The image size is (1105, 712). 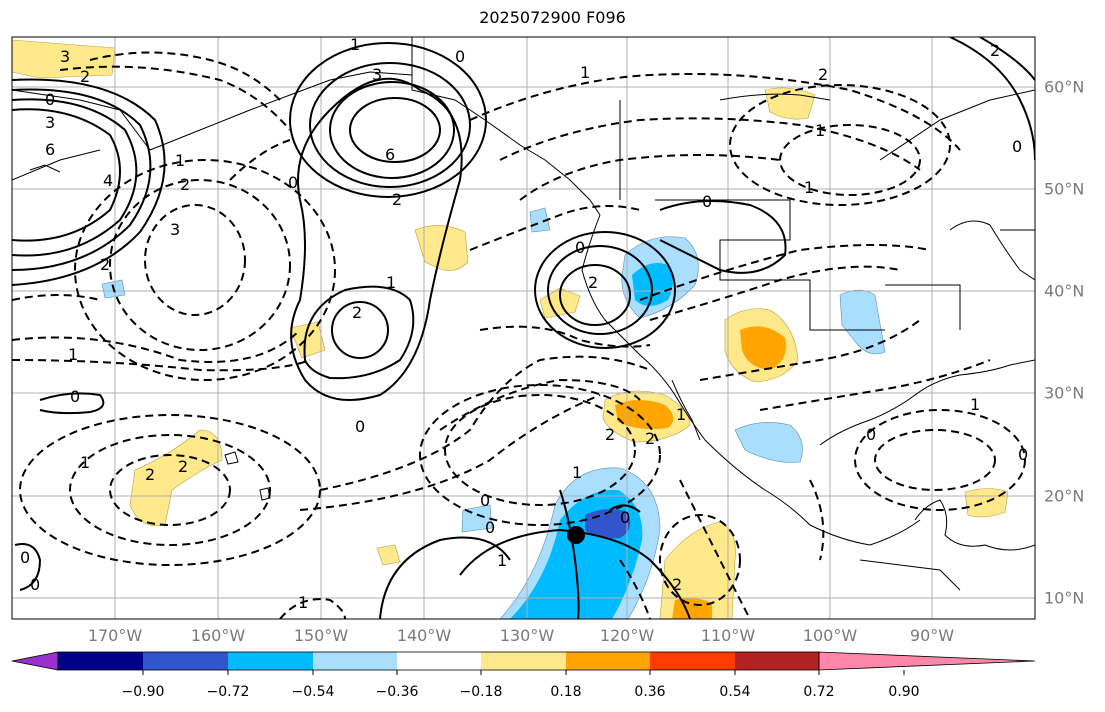 What do you see at coordinates (552, 17) in the screenshot?
I see `figure-title: 2025072900 F096` at bounding box center [552, 17].